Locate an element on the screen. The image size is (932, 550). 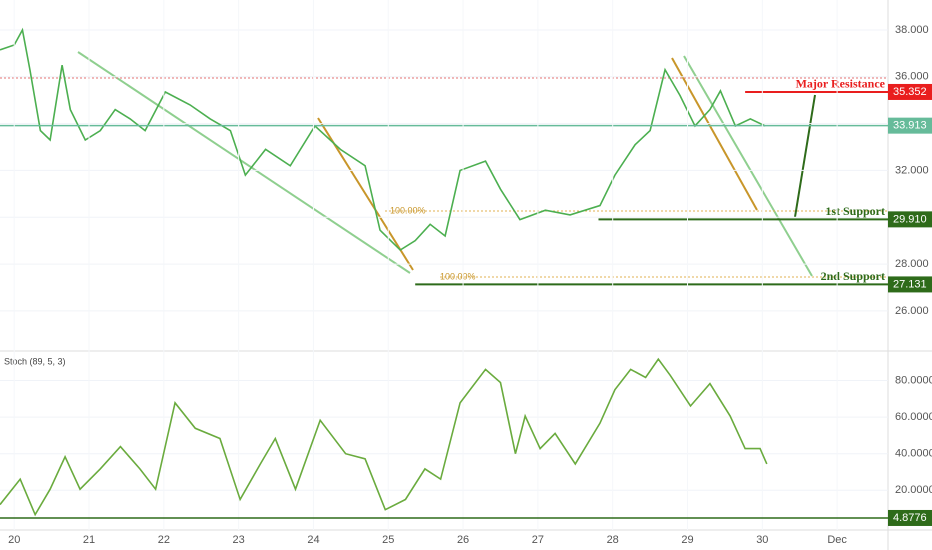
price-label: 33.913 is located at coordinates (910, 126).